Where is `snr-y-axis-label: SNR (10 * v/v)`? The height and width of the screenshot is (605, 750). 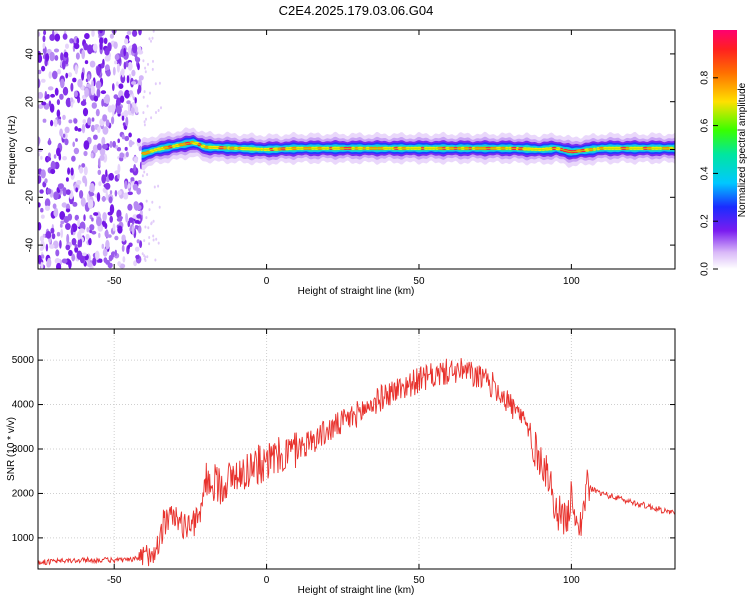 snr-y-axis-label: SNR (10 * v/v) is located at coordinates (11, 449).